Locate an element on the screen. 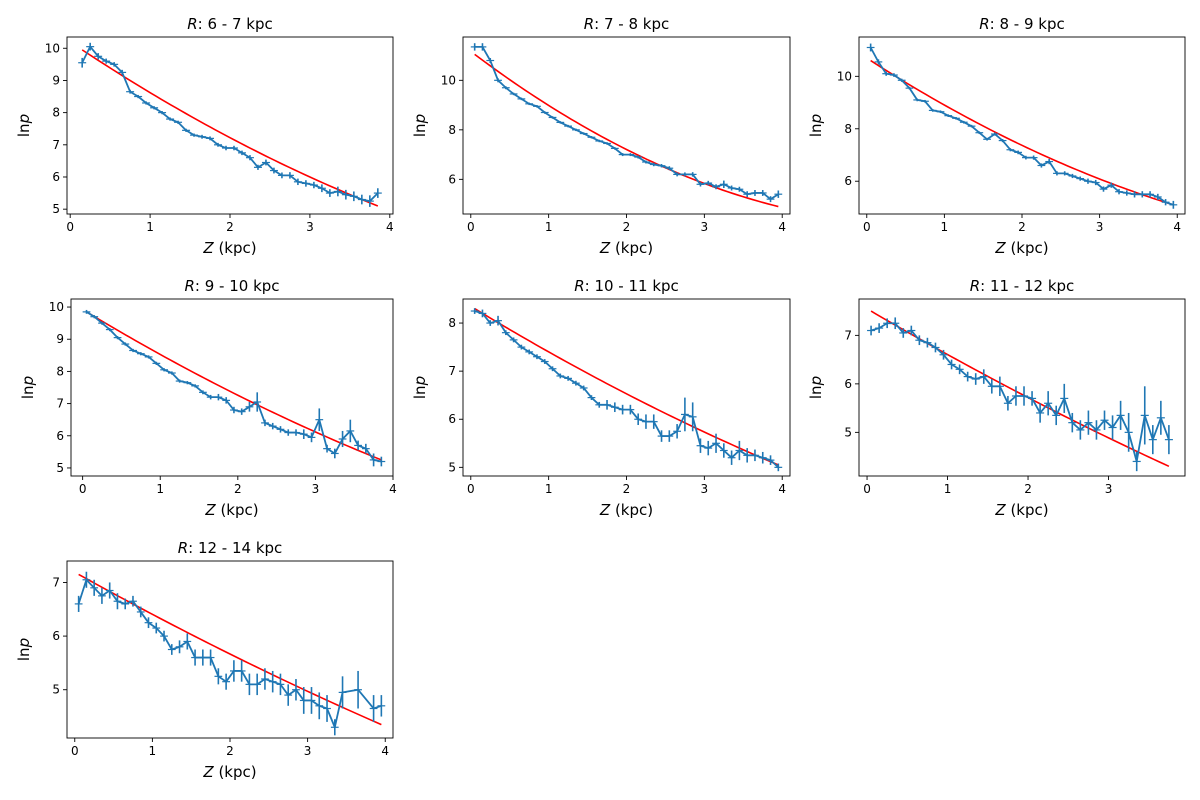 The image size is (1200, 800). panel-title: R: 10 - 11 kpc is located at coordinates (626, 286).